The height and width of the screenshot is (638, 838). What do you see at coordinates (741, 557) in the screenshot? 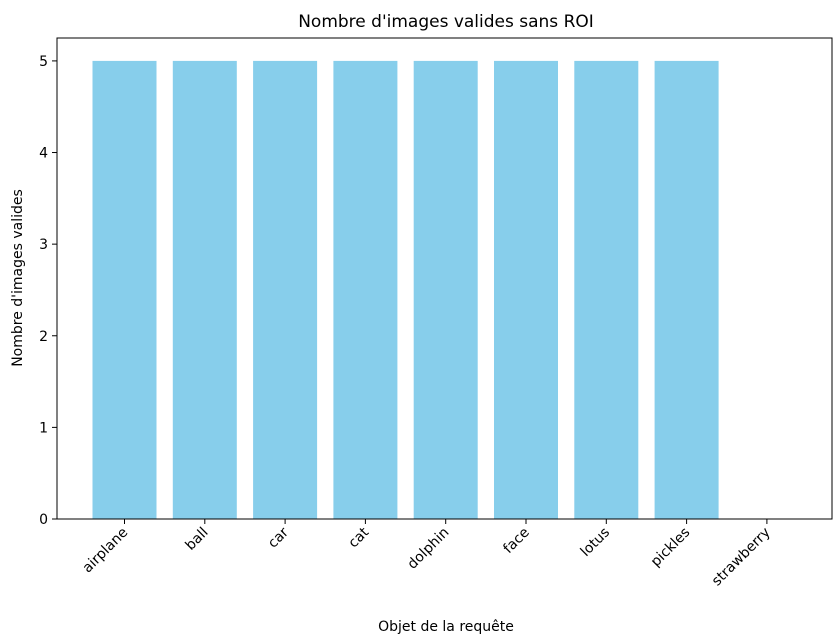
I see `x-tick-label-strawberry: strawberry` at bounding box center [741, 557].